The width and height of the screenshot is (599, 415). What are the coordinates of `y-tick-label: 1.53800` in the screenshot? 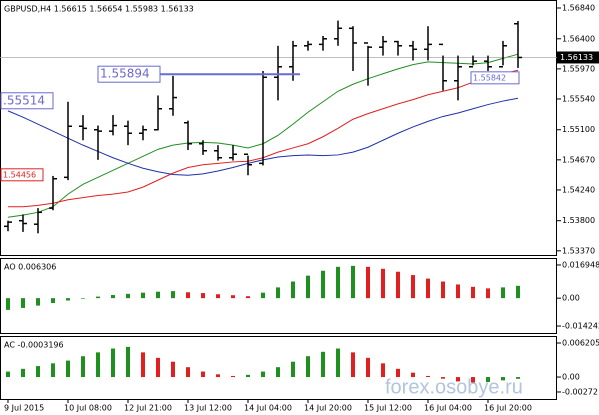 It's located at (578, 220).